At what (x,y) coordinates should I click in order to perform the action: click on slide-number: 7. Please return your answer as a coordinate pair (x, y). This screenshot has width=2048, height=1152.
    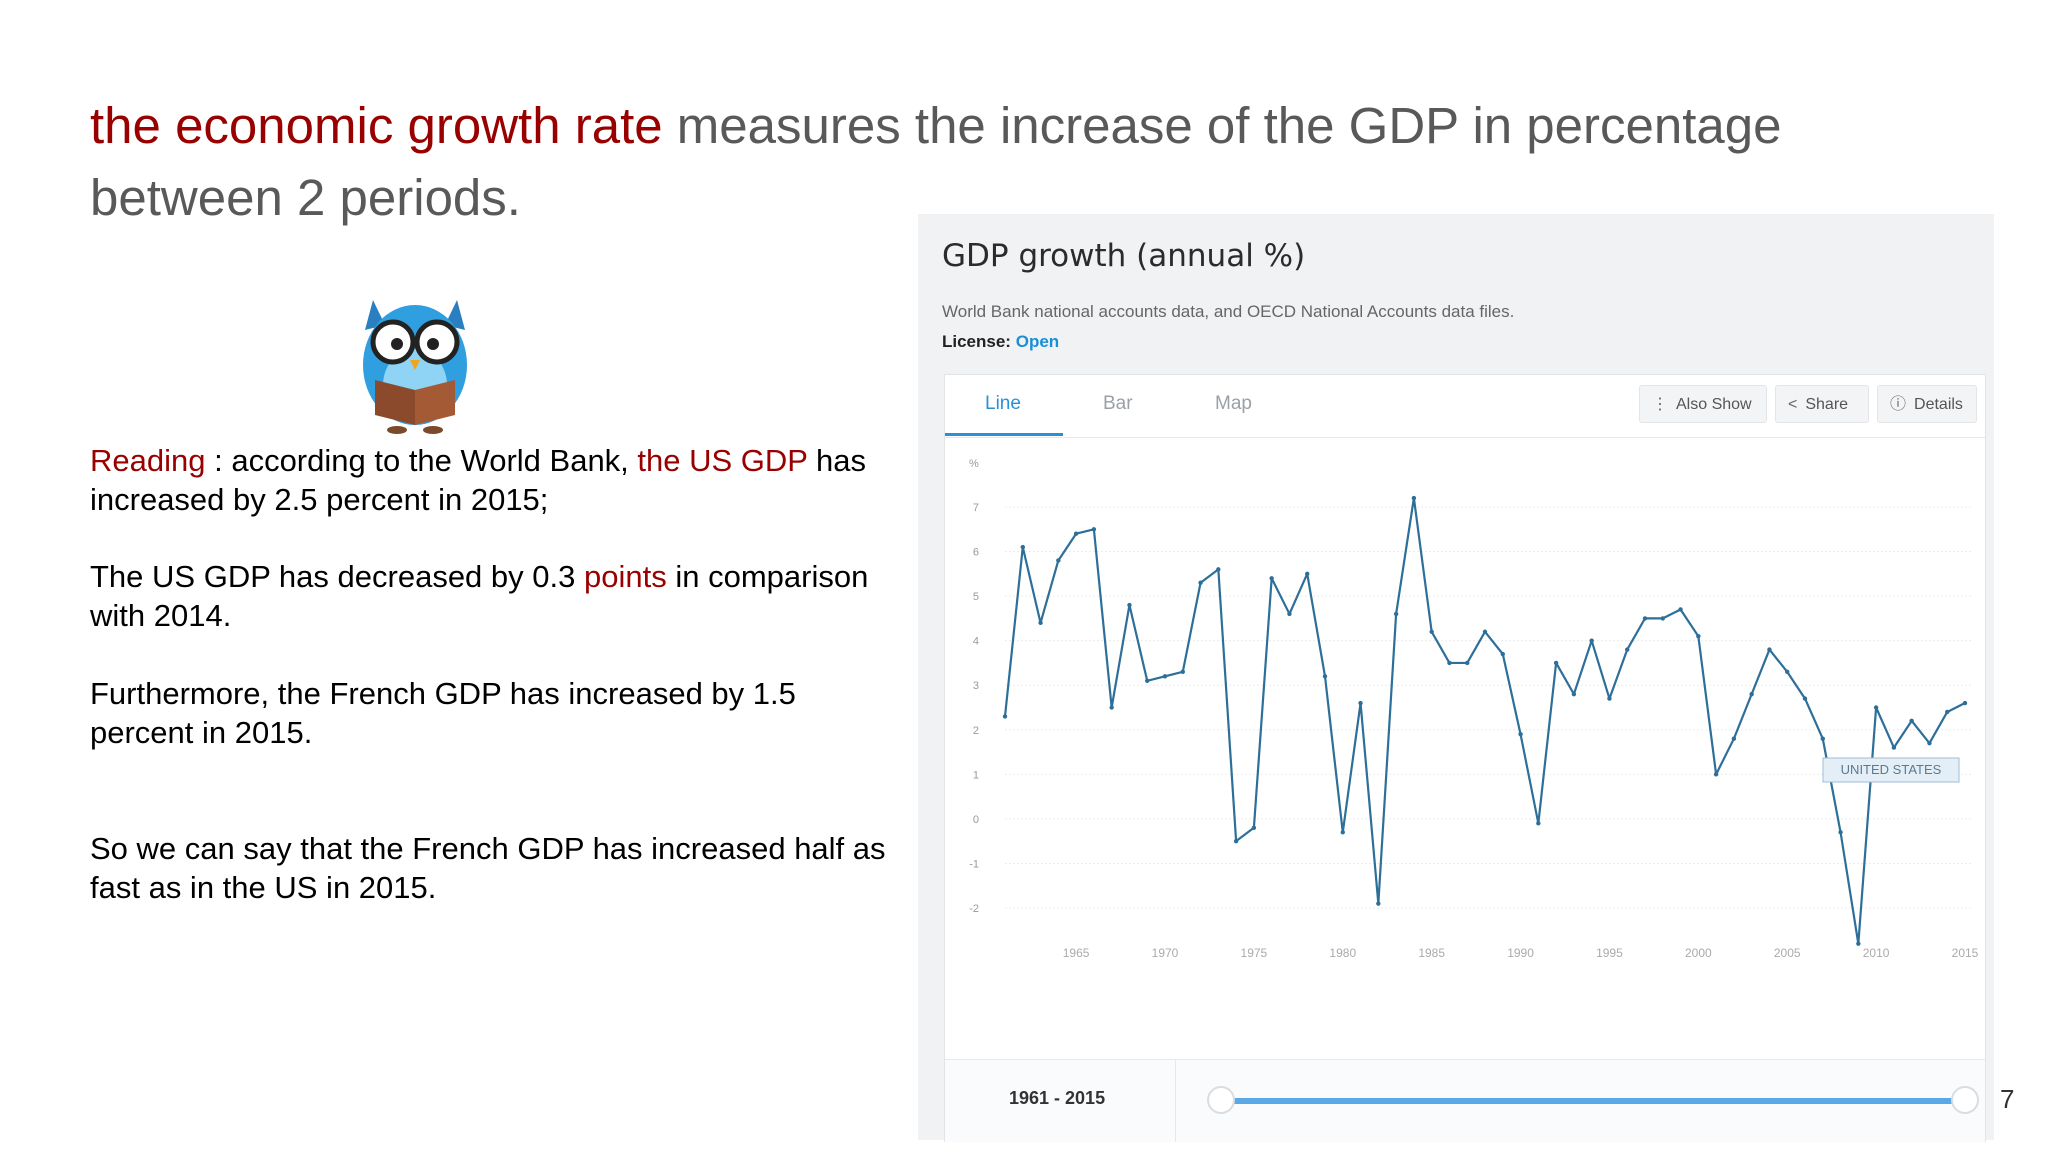
    Looking at the image, I should click on (2007, 1099).